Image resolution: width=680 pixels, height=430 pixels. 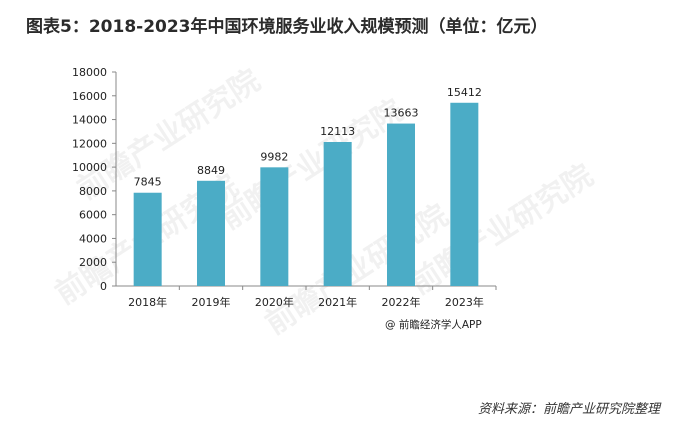 What do you see at coordinates (287, 27) in the screenshot?
I see `chart-title: 图表5：2018-2023年中国环境服务业收入规模预测（单位：亿元）` at bounding box center [287, 27].